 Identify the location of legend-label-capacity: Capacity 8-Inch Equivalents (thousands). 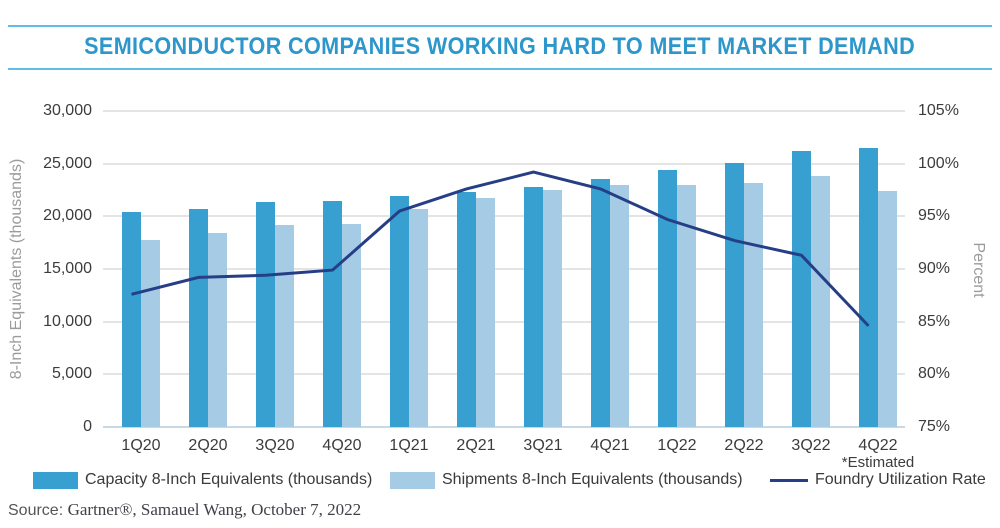
(229, 479).